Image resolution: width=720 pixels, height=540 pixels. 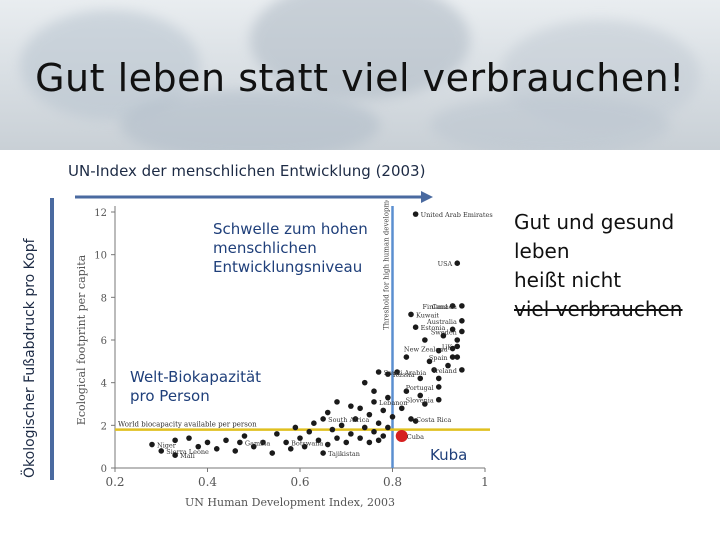 What do you see at coordinates (598, 309) in the screenshot?
I see `right-note-line: viel verbrauchen` at bounding box center [598, 309].